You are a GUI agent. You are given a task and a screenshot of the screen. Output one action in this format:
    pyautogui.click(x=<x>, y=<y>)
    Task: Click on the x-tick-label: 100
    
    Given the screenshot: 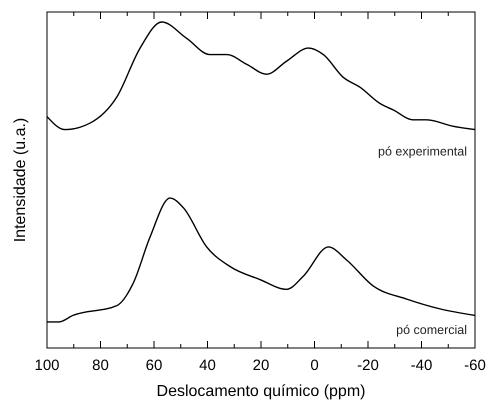 What is the action you would take?
    pyautogui.click(x=47, y=365)
    